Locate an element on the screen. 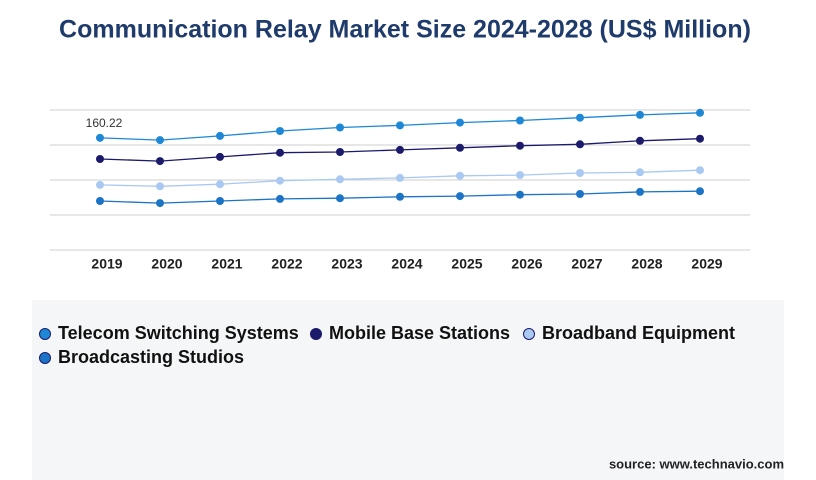  x-tick-label: 2029 is located at coordinates (706, 264).